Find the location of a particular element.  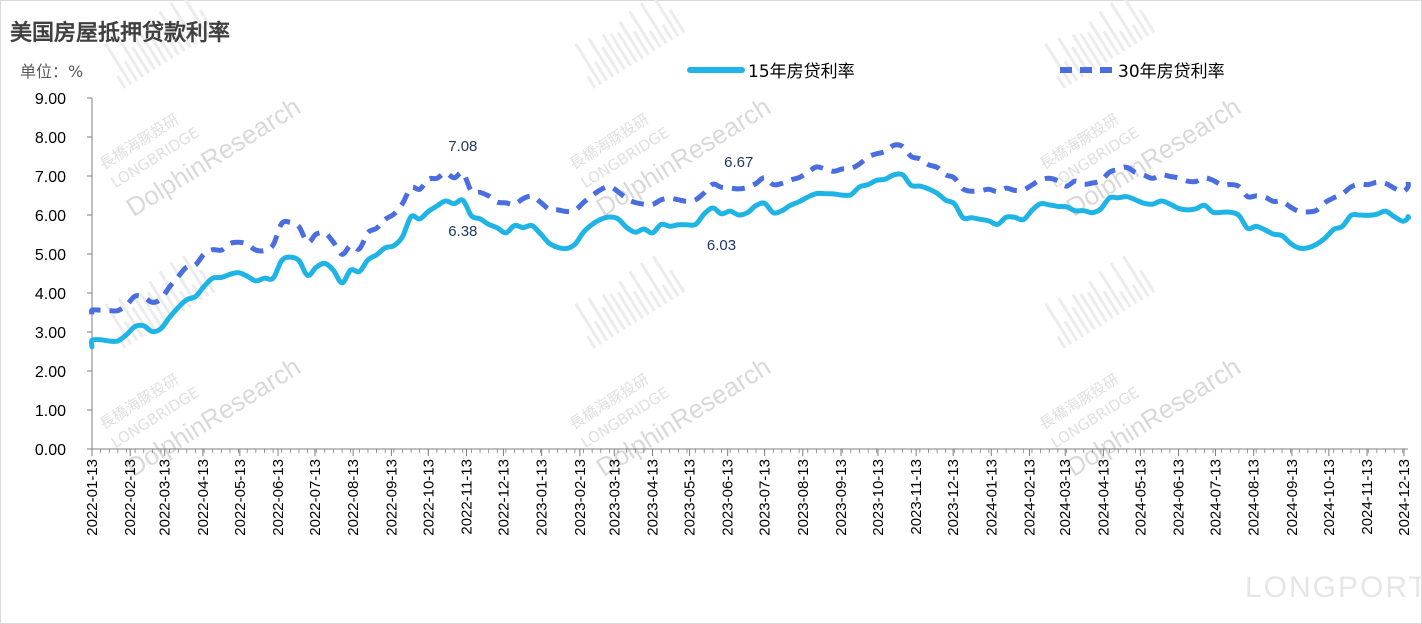

x-tick-label: 2023-07-13 is located at coordinates (765, 497).